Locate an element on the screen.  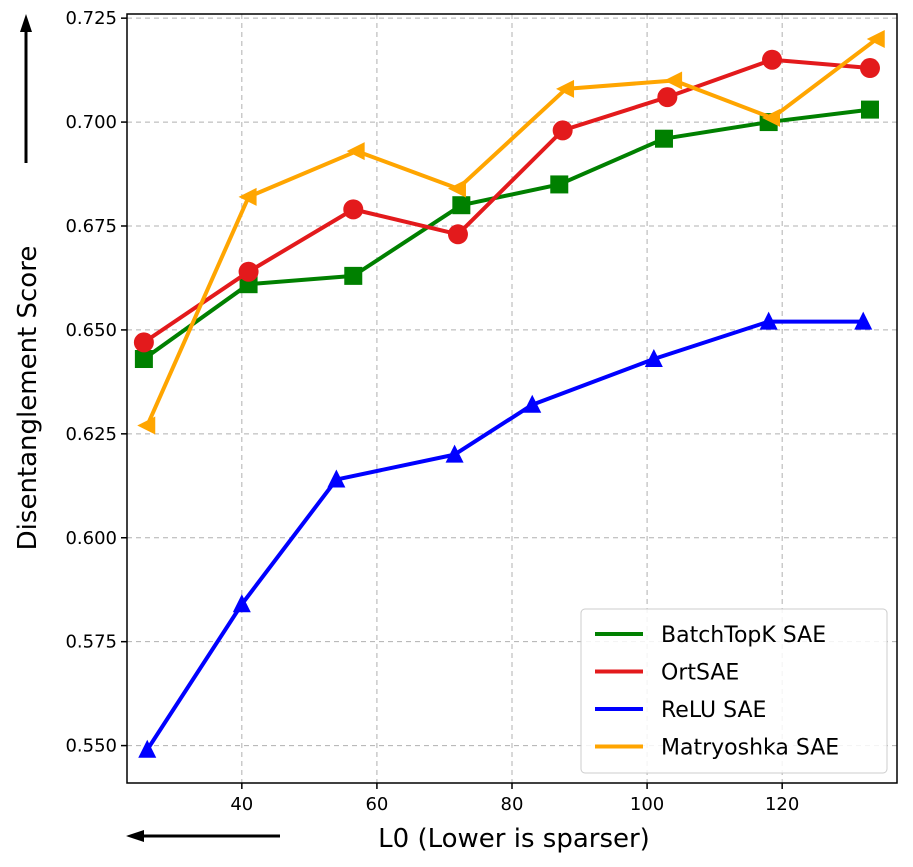
legend-entry: BatchTopK SAE is located at coordinates (743, 635).